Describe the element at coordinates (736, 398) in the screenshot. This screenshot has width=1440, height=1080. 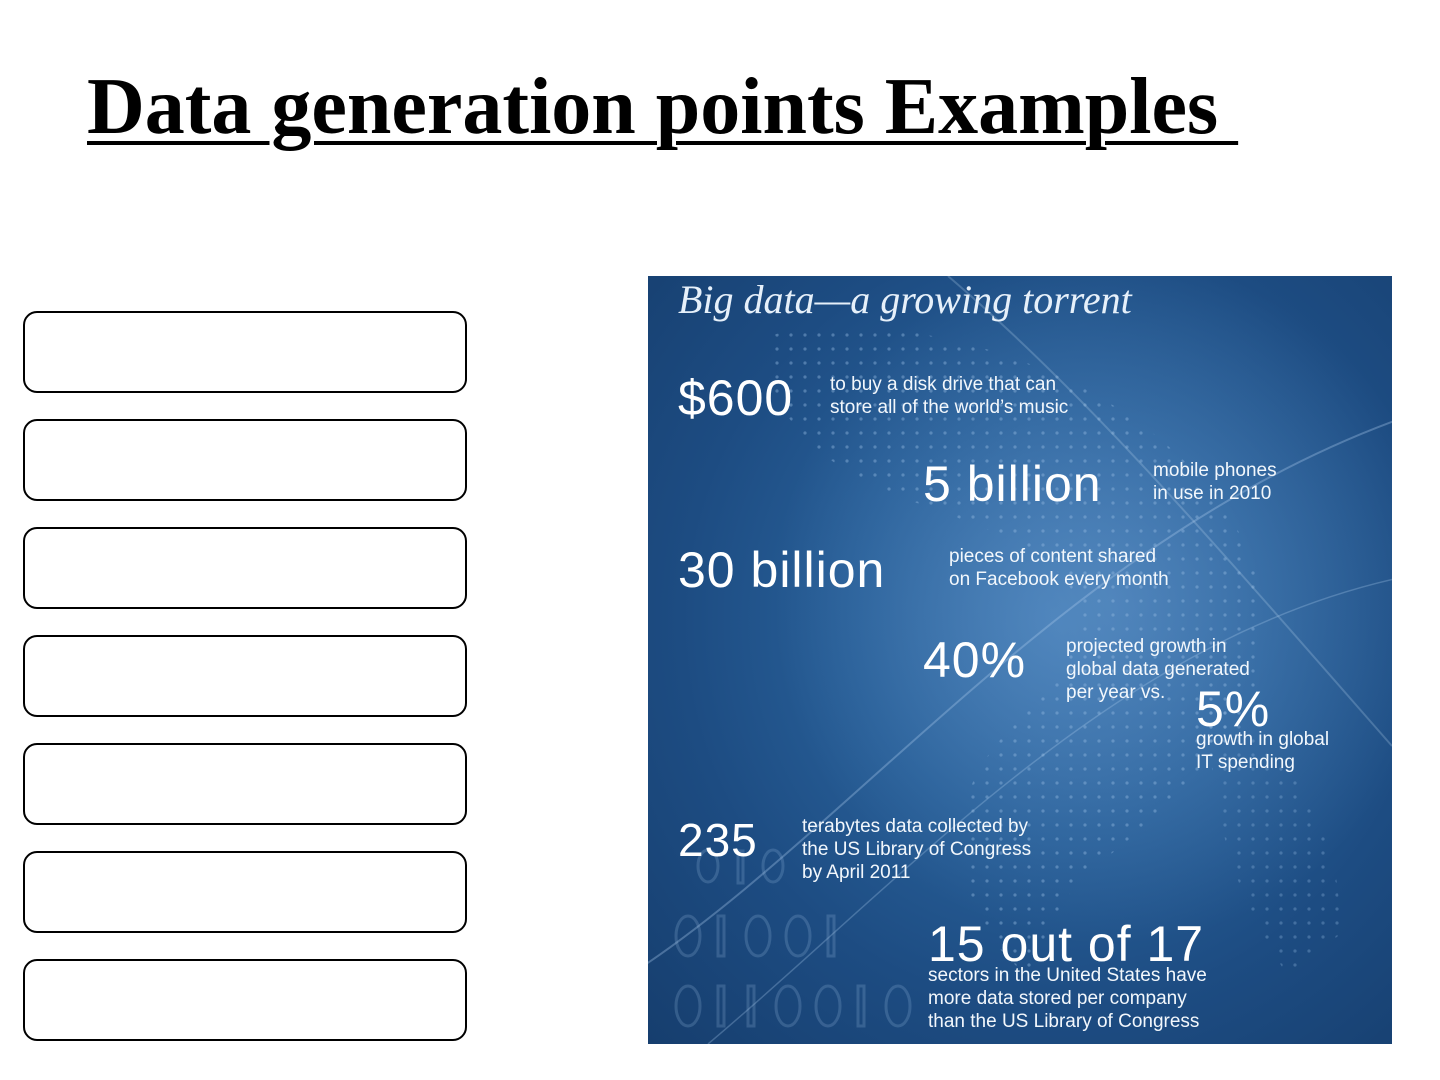
I see `stat-value: $600` at that location.